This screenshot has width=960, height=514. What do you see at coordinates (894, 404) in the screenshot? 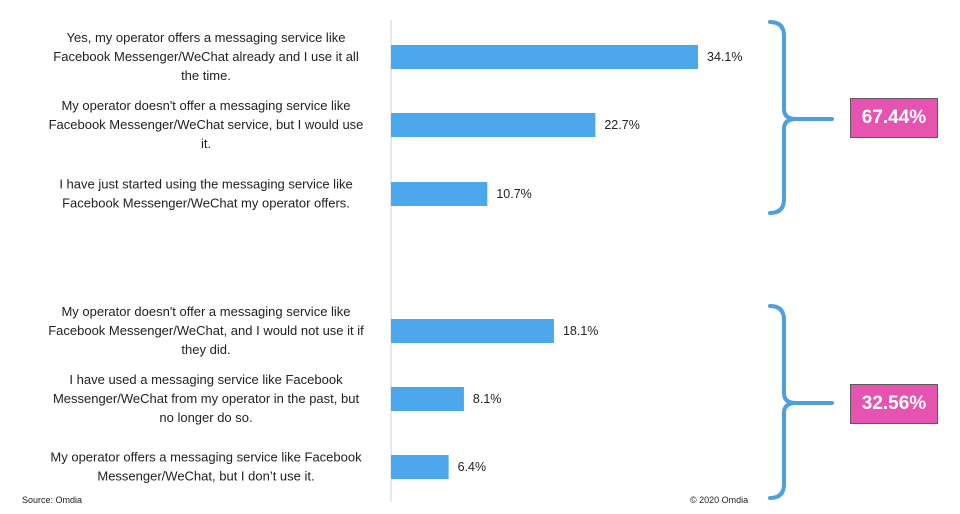
I see `group-total-badge-bottom: 32.56%` at bounding box center [894, 404].